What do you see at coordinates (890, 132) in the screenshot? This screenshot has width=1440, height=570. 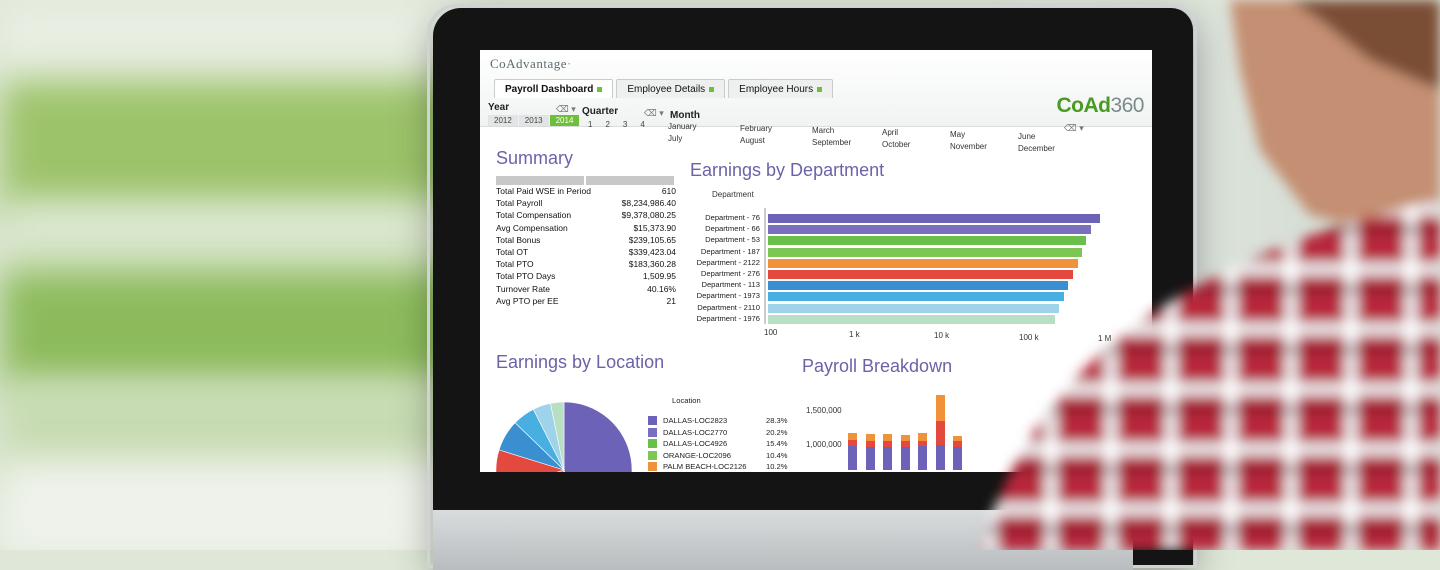 I see `month-option-april: April` at bounding box center [890, 132].